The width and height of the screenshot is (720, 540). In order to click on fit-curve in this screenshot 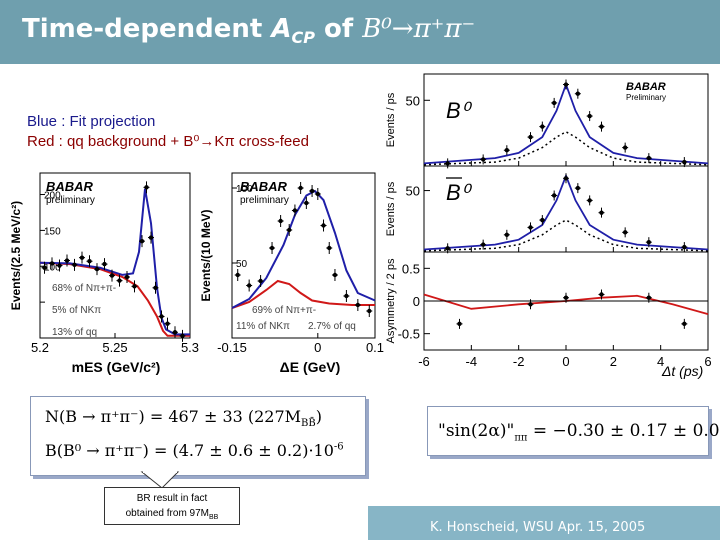, I will do `click(303, 249)`.